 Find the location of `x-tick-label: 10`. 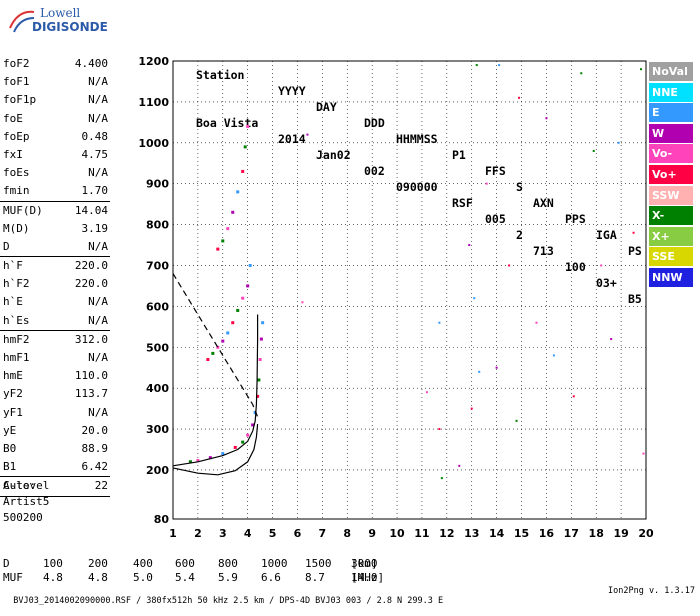

x-tick-label: 10 is located at coordinates (397, 533).